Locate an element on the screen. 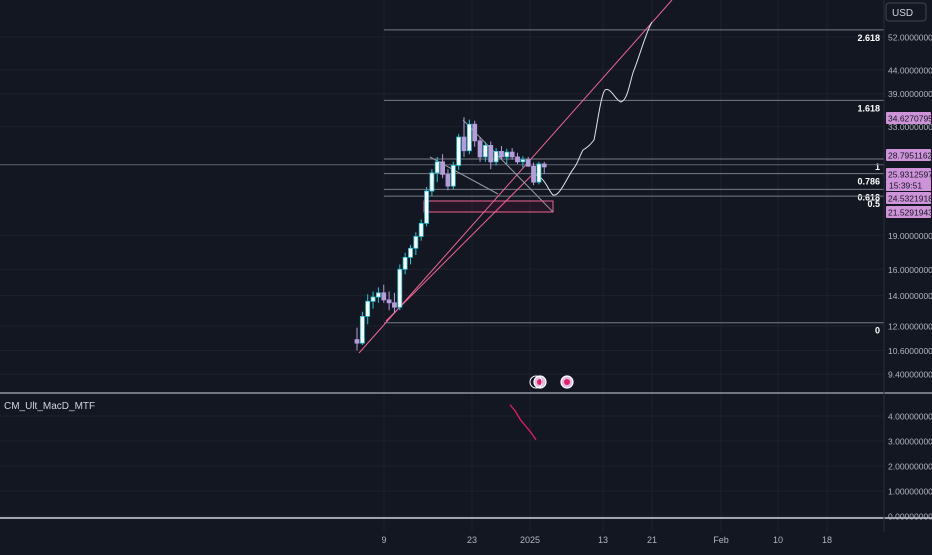 This screenshot has width=932, height=555. time-tick-label: 13 is located at coordinates (603, 540).